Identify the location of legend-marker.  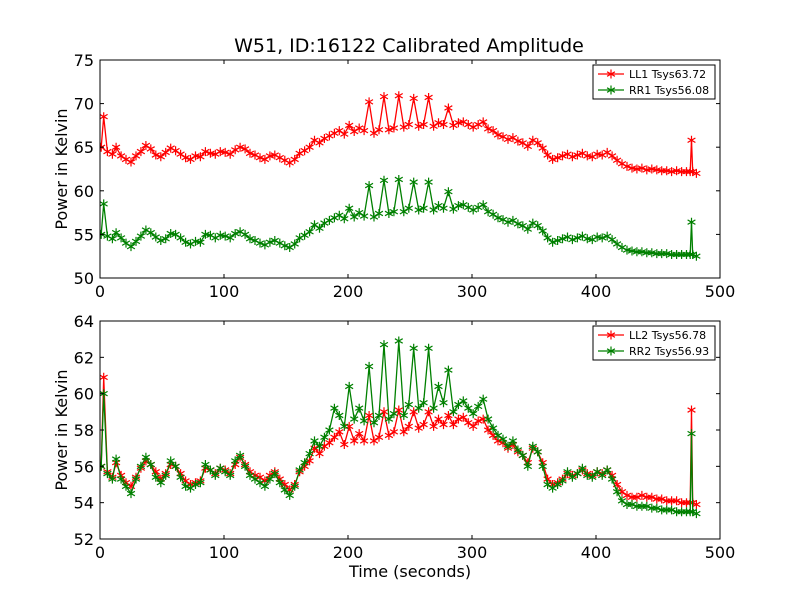
(611, 351).